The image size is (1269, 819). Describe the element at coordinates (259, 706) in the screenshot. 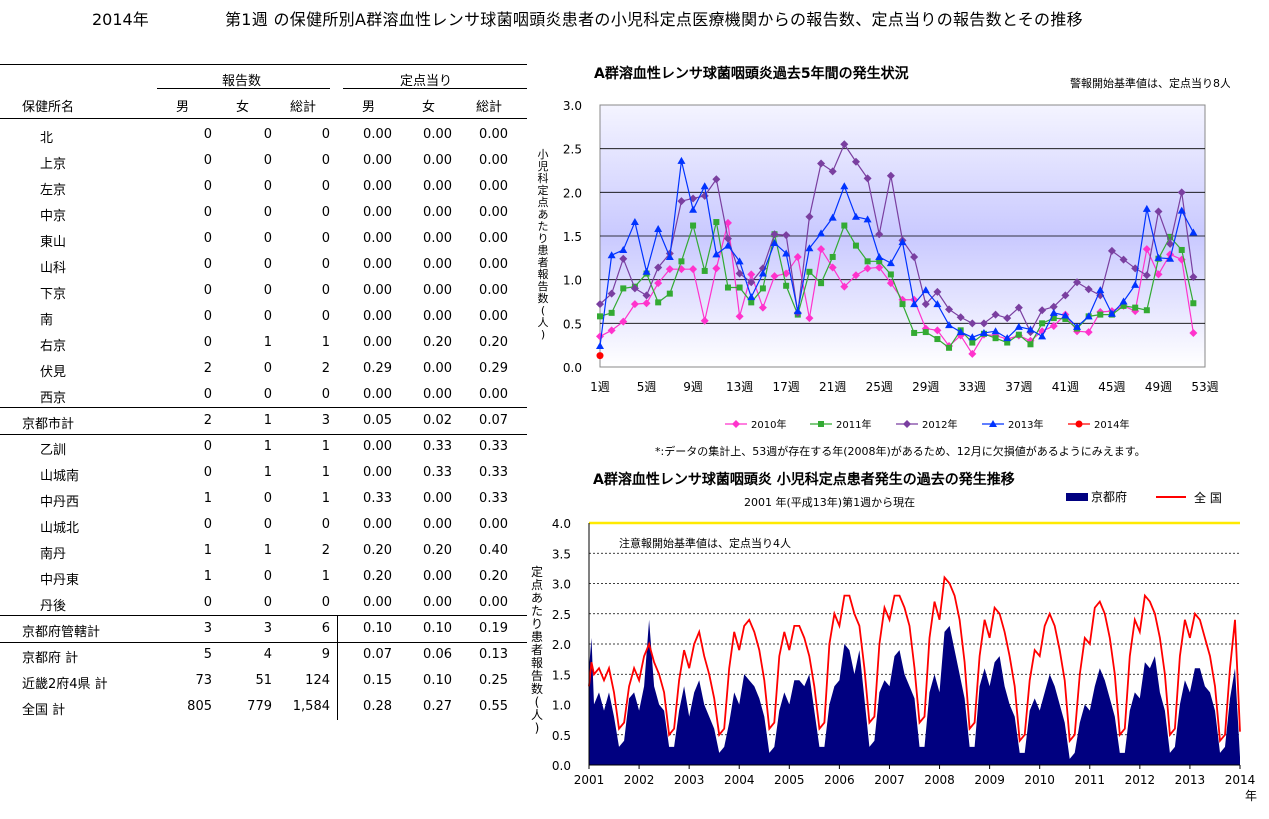

I see `cell-f: 779` at that location.